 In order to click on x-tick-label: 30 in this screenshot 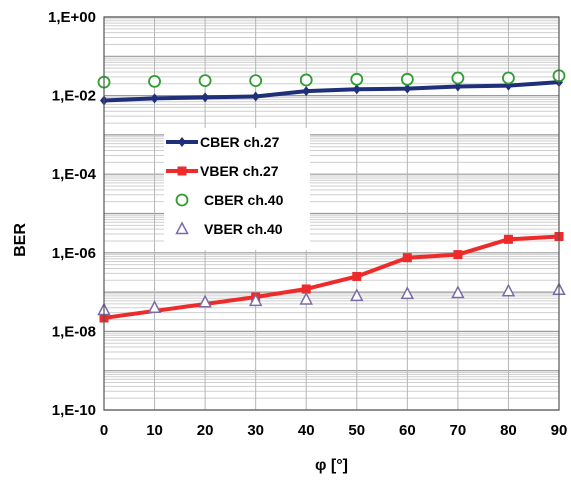, I will do `click(255, 430)`.